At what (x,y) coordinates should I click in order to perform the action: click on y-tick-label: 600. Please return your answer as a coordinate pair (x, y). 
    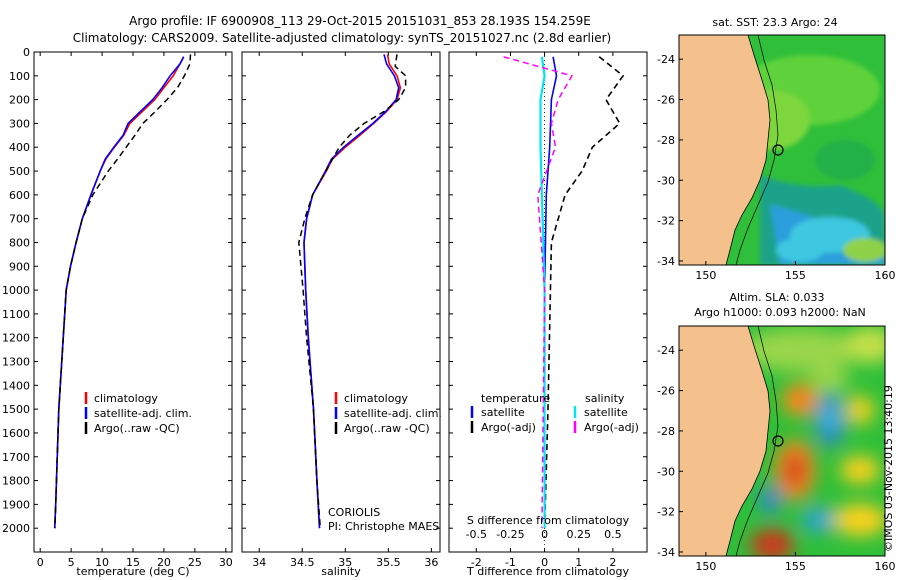
    Looking at the image, I should click on (19, 195).